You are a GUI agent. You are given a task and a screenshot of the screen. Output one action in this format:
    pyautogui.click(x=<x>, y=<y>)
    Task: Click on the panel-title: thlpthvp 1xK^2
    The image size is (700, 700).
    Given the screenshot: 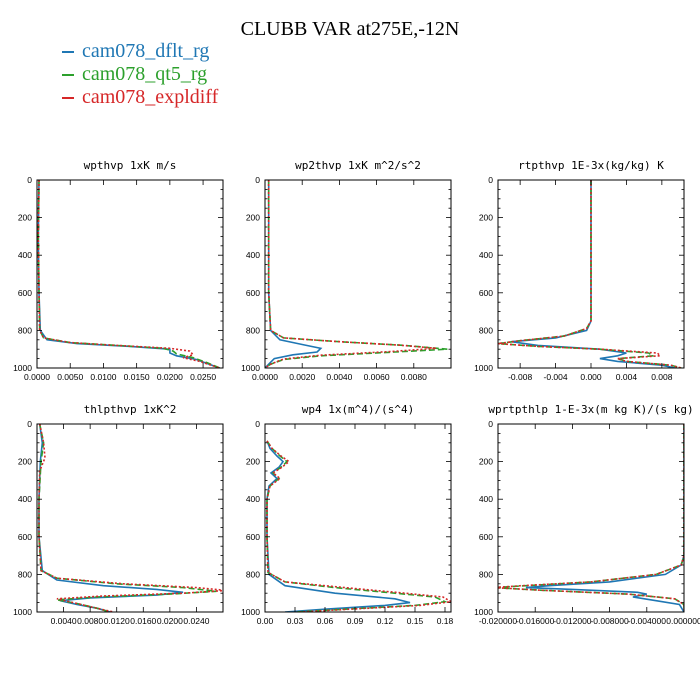 What is the action you would take?
    pyautogui.click(x=130, y=409)
    